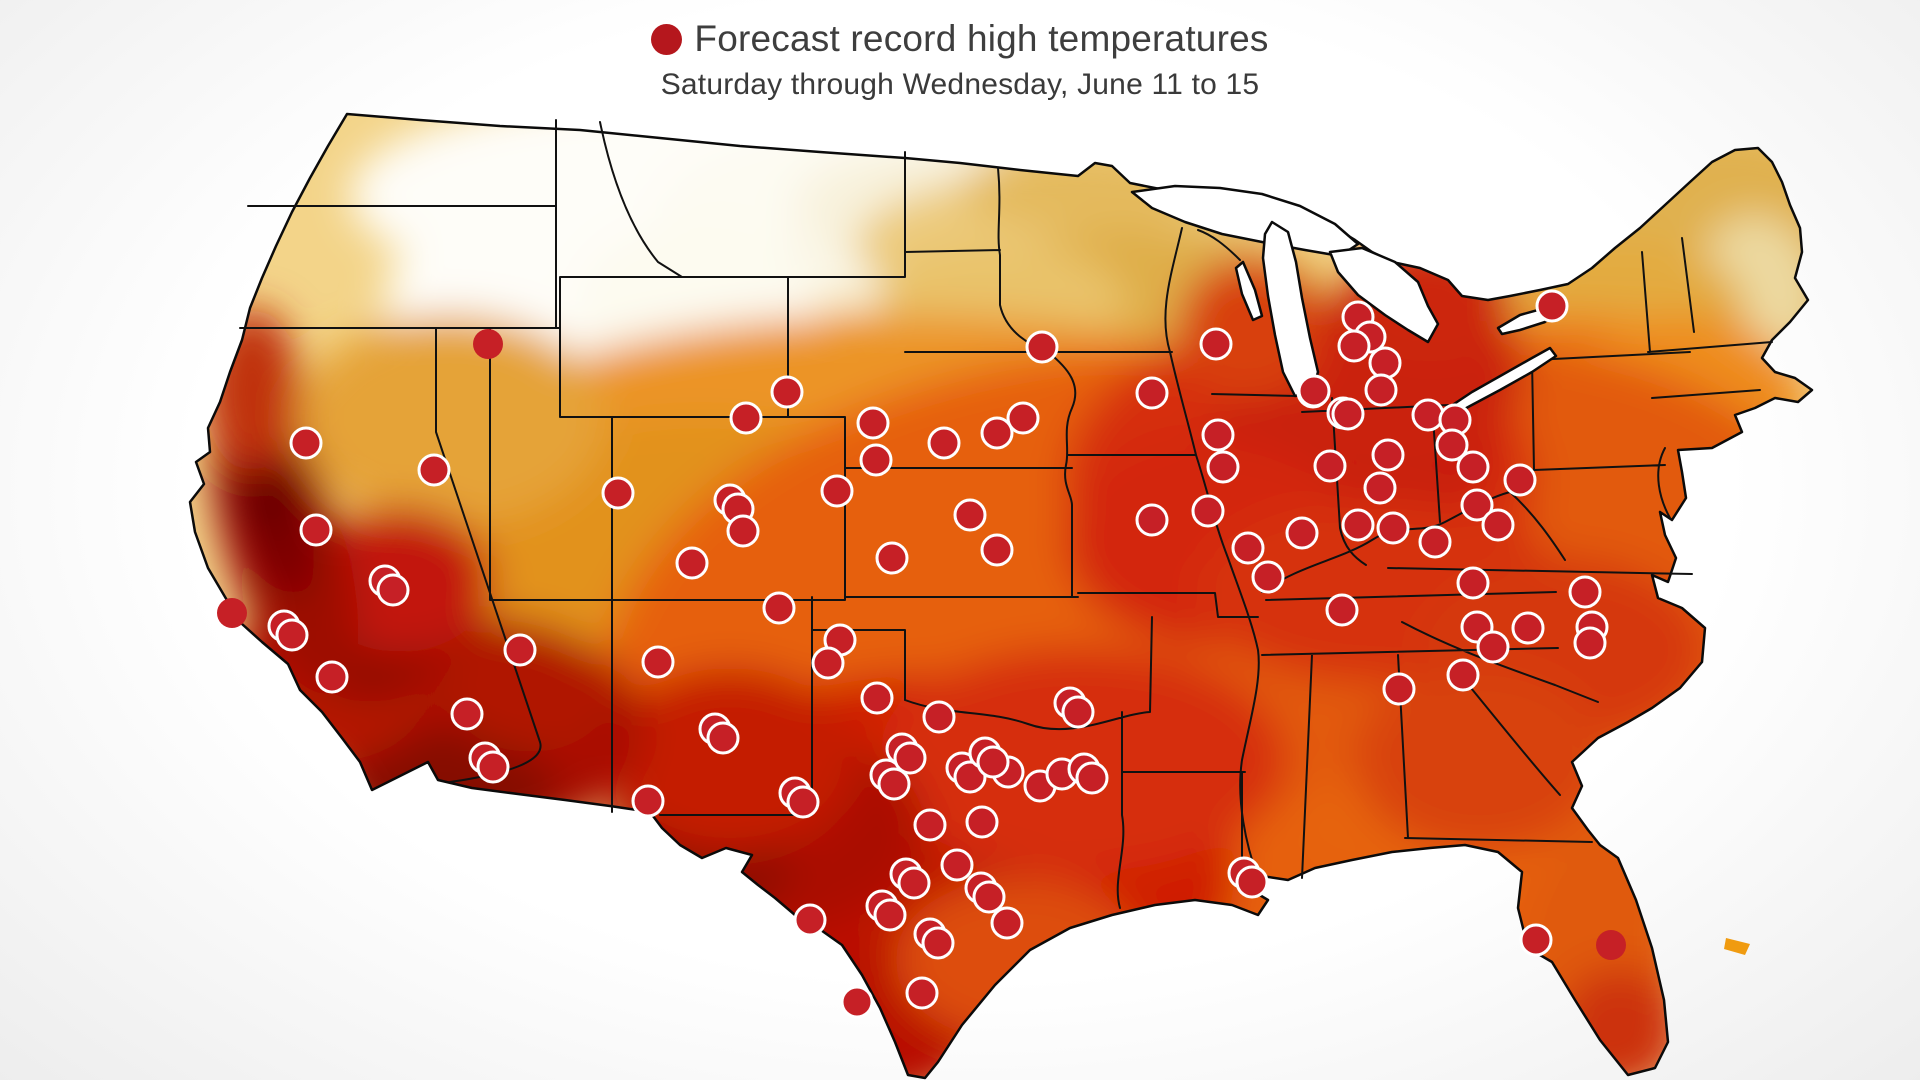 This screenshot has width=1920, height=1080. I want to click on graphic-header: Forecast record high temperatures, so click(960, 39).